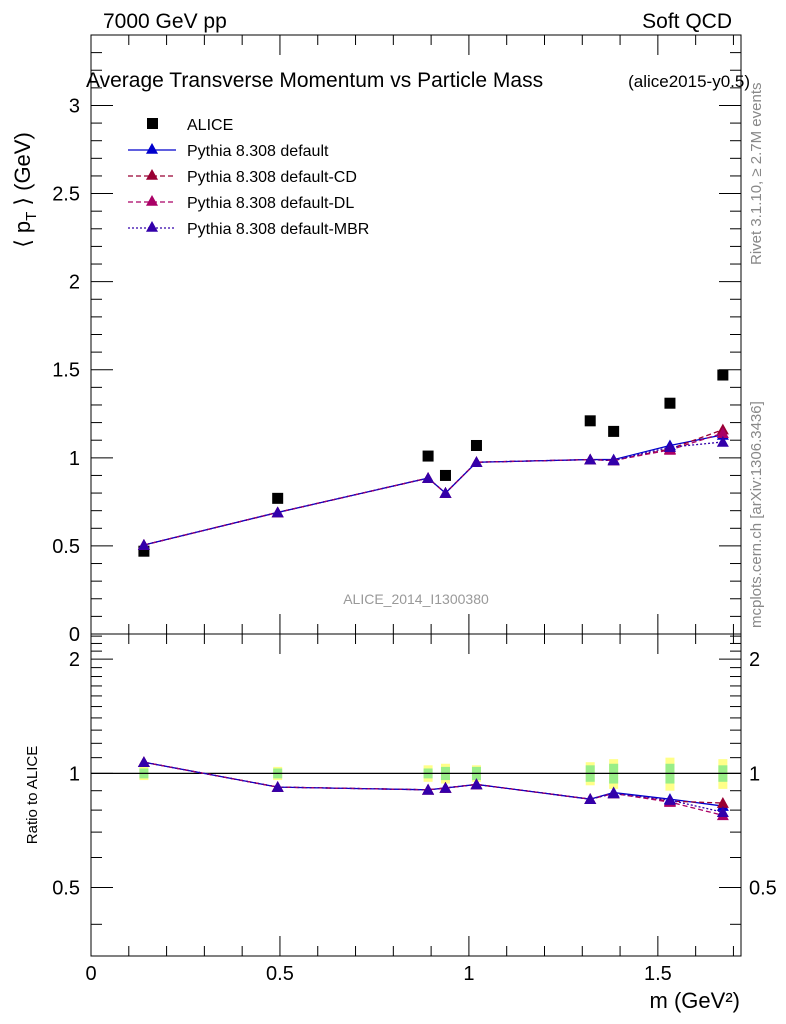 The image size is (786, 1024). I want to click on ratio-ytick-label-right: 2, so click(754, 660).